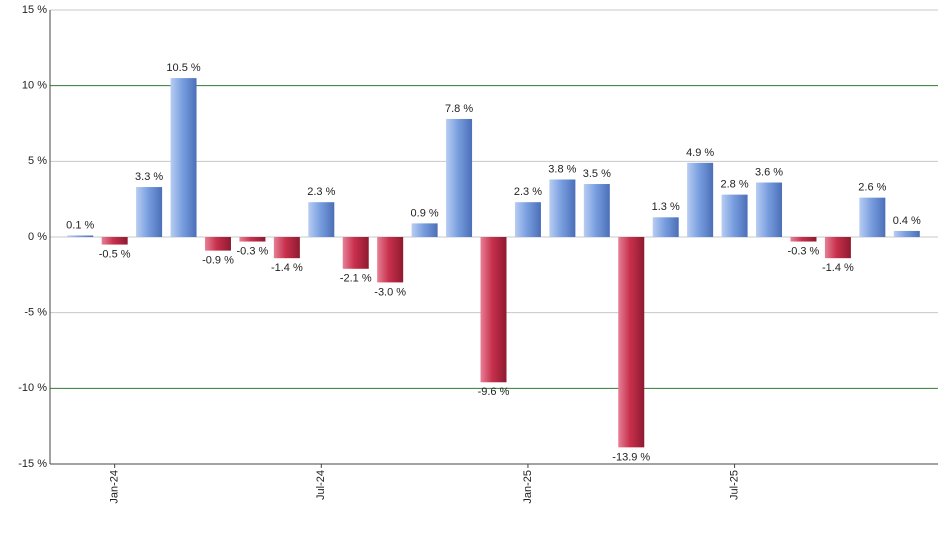 This screenshot has height=550, width=940. Describe the element at coordinates (37, 237) in the screenshot. I see `y-tick-label: 0 %` at that location.